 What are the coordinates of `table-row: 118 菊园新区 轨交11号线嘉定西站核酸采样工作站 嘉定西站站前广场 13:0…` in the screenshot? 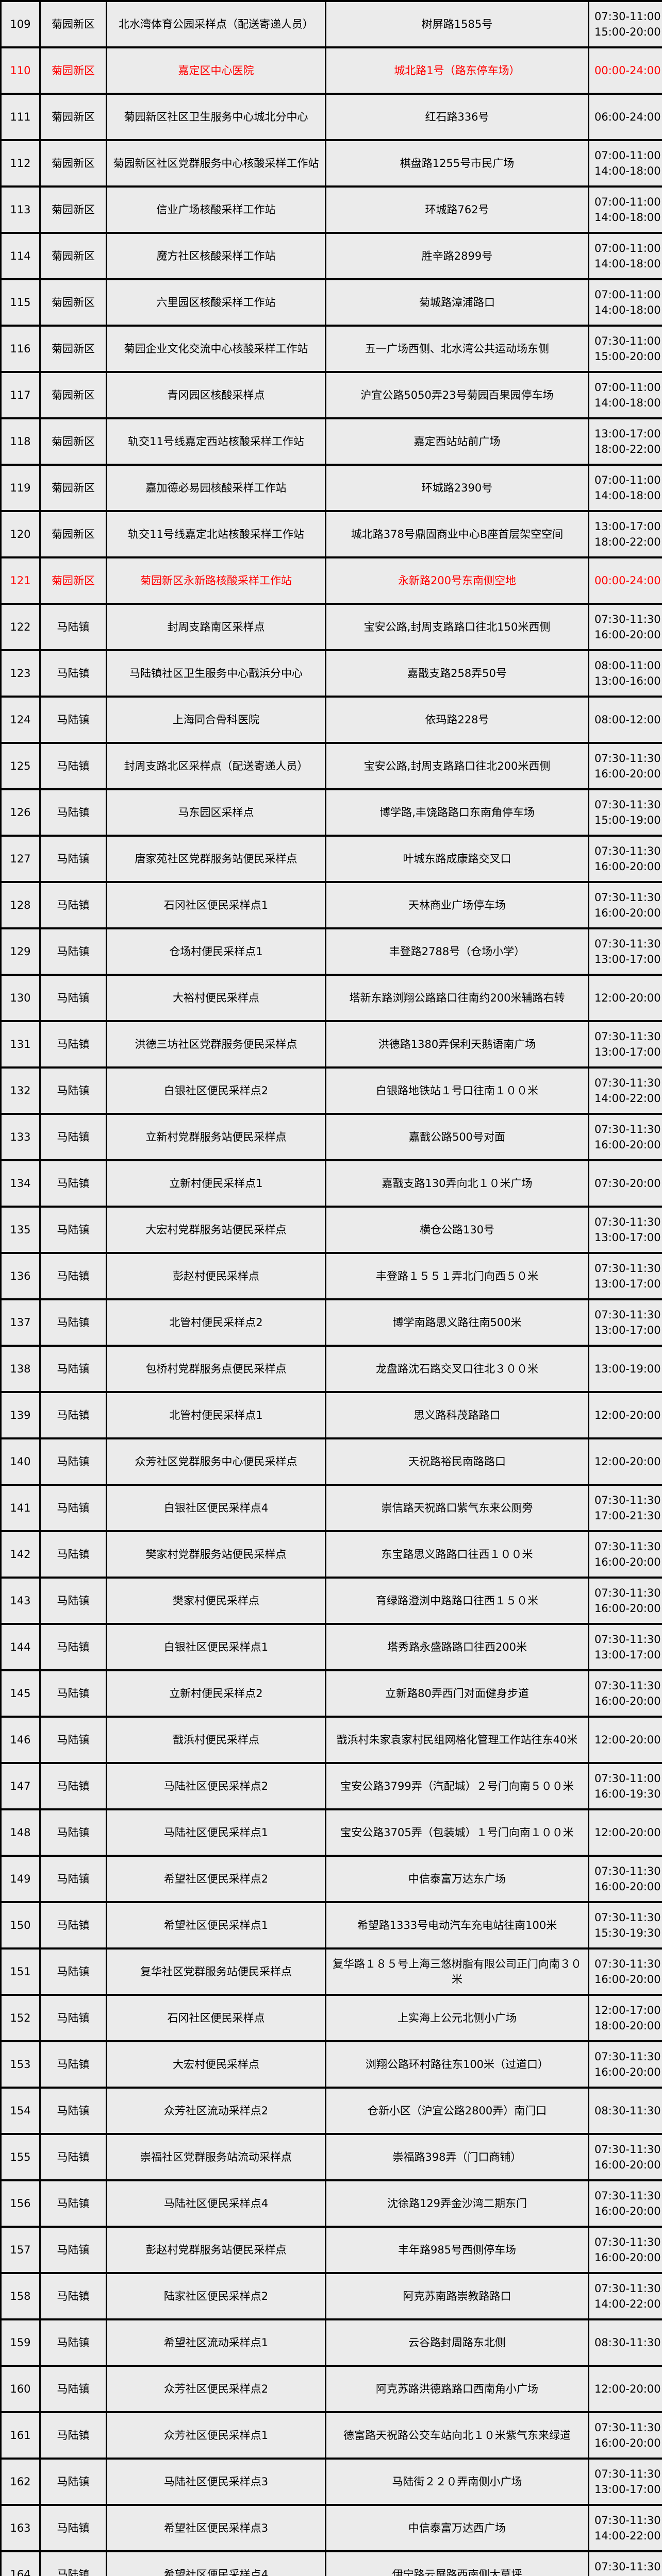 It's located at (331, 441).